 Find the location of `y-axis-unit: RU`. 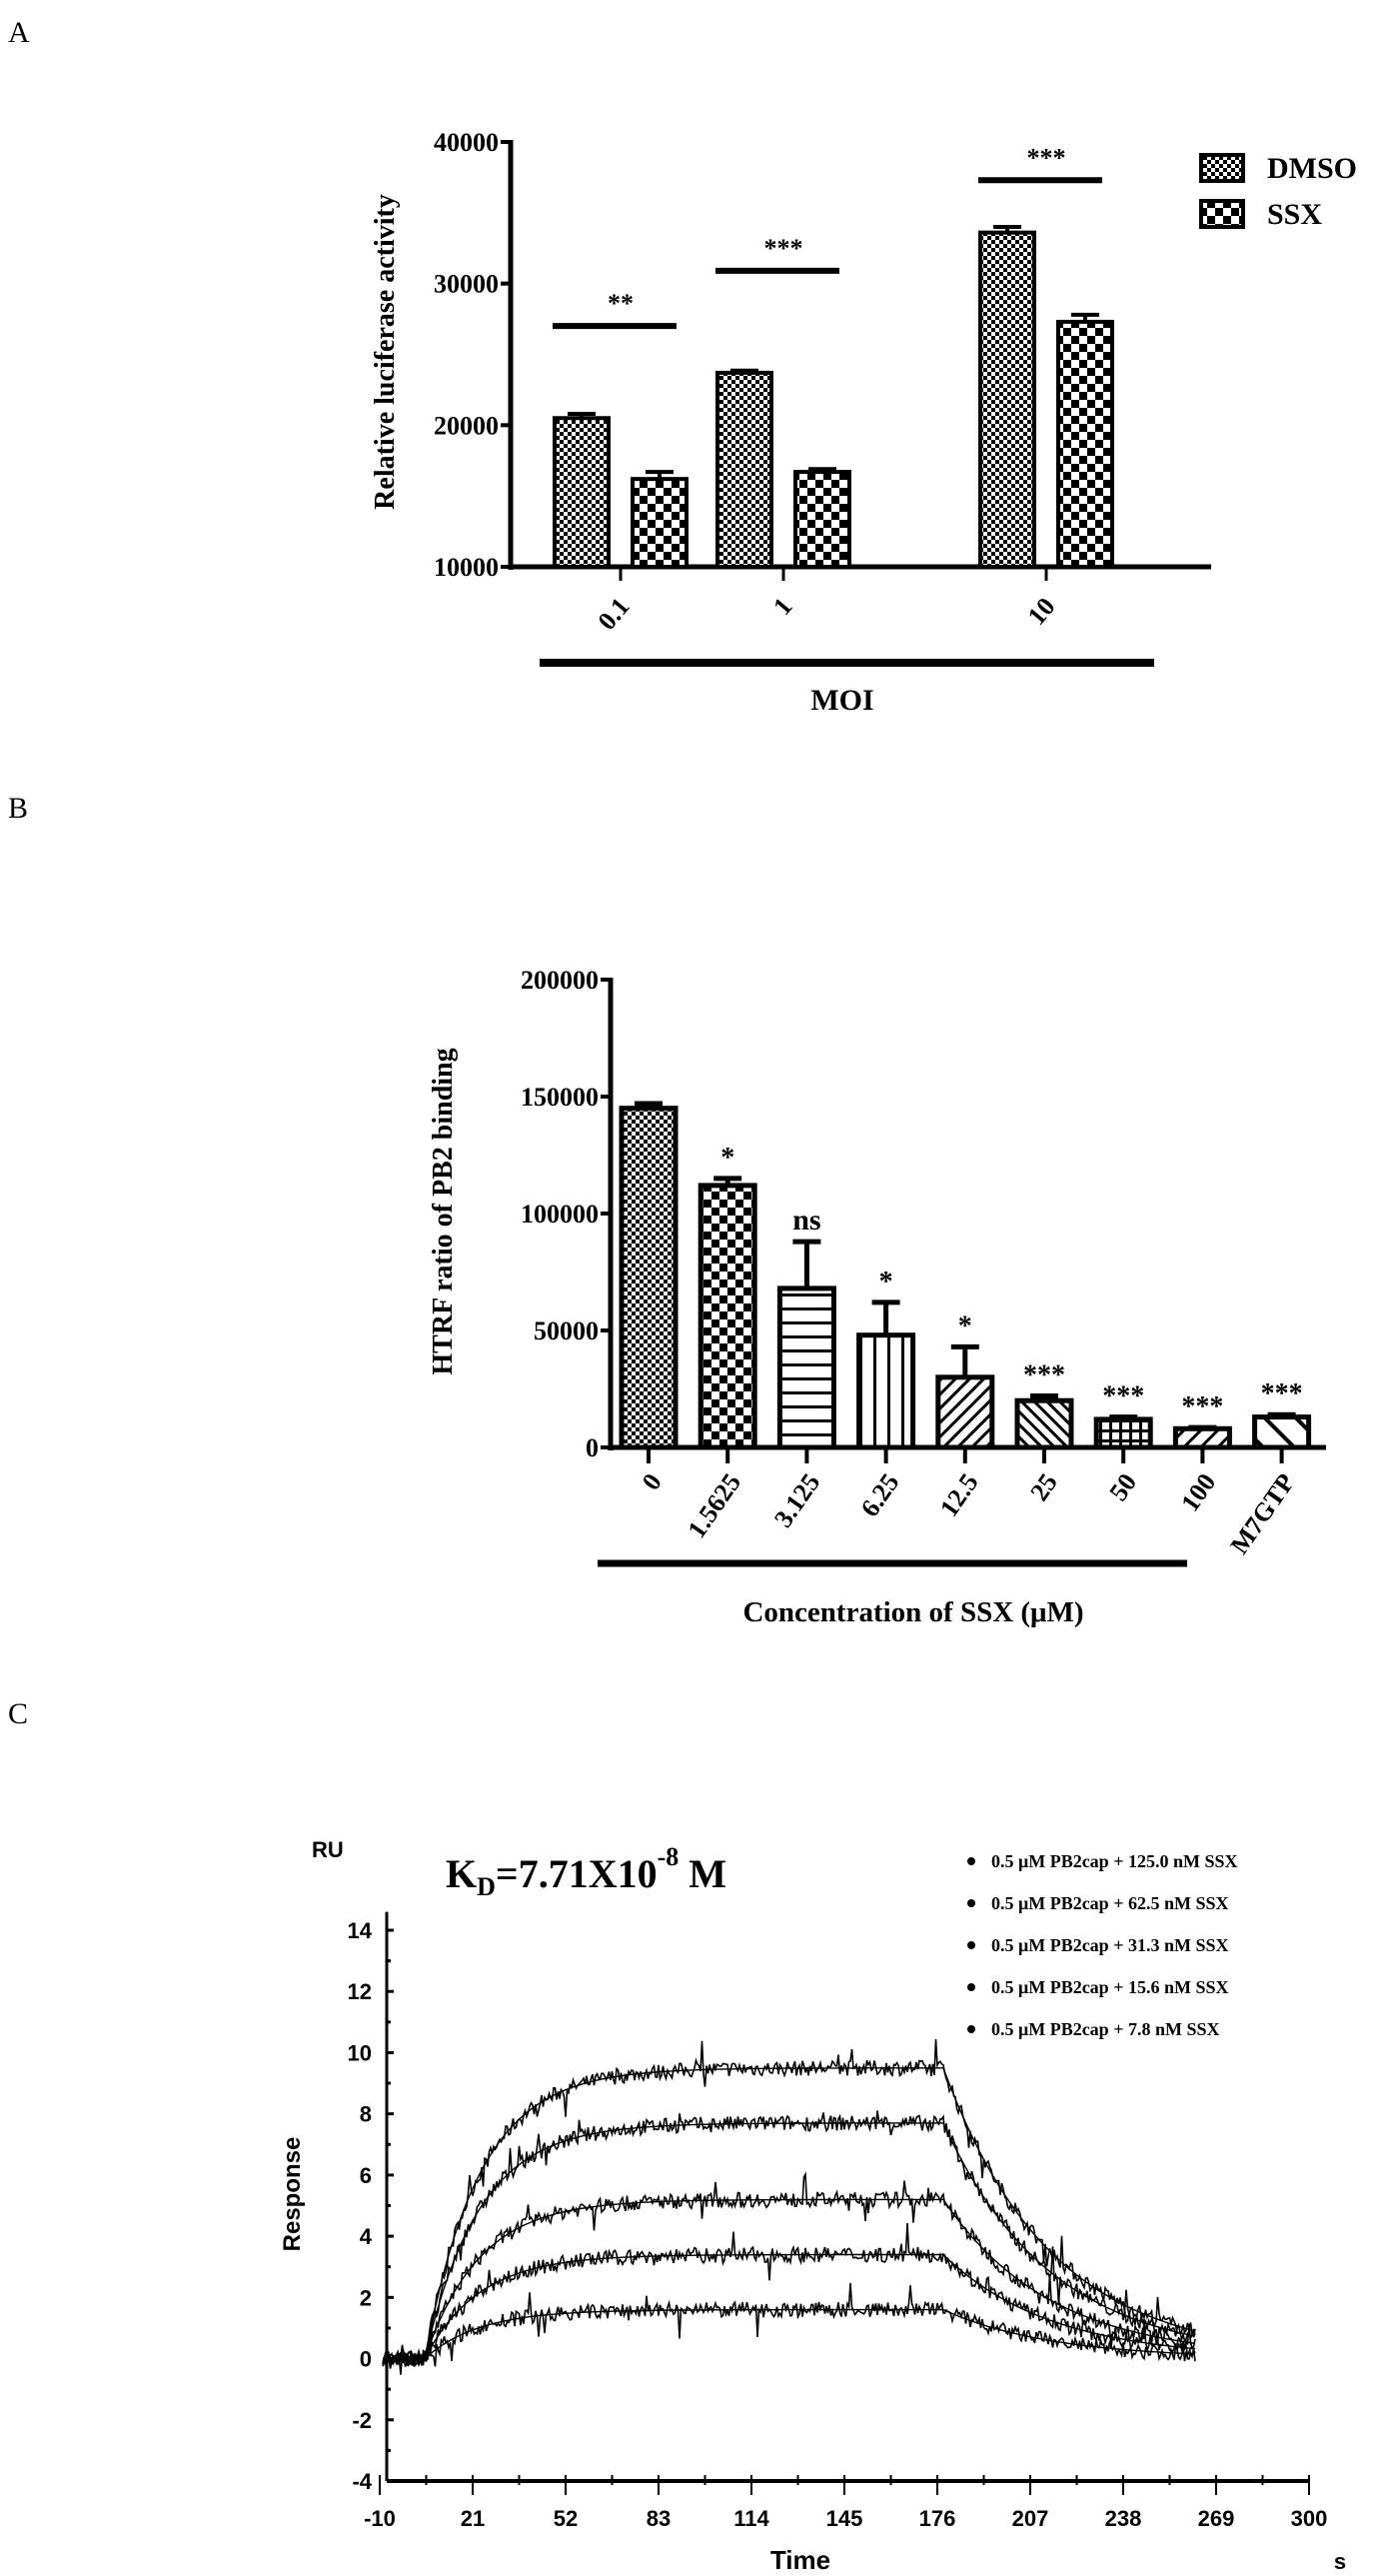

y-axis-unit: RU is located at coordinates (328, 1849).